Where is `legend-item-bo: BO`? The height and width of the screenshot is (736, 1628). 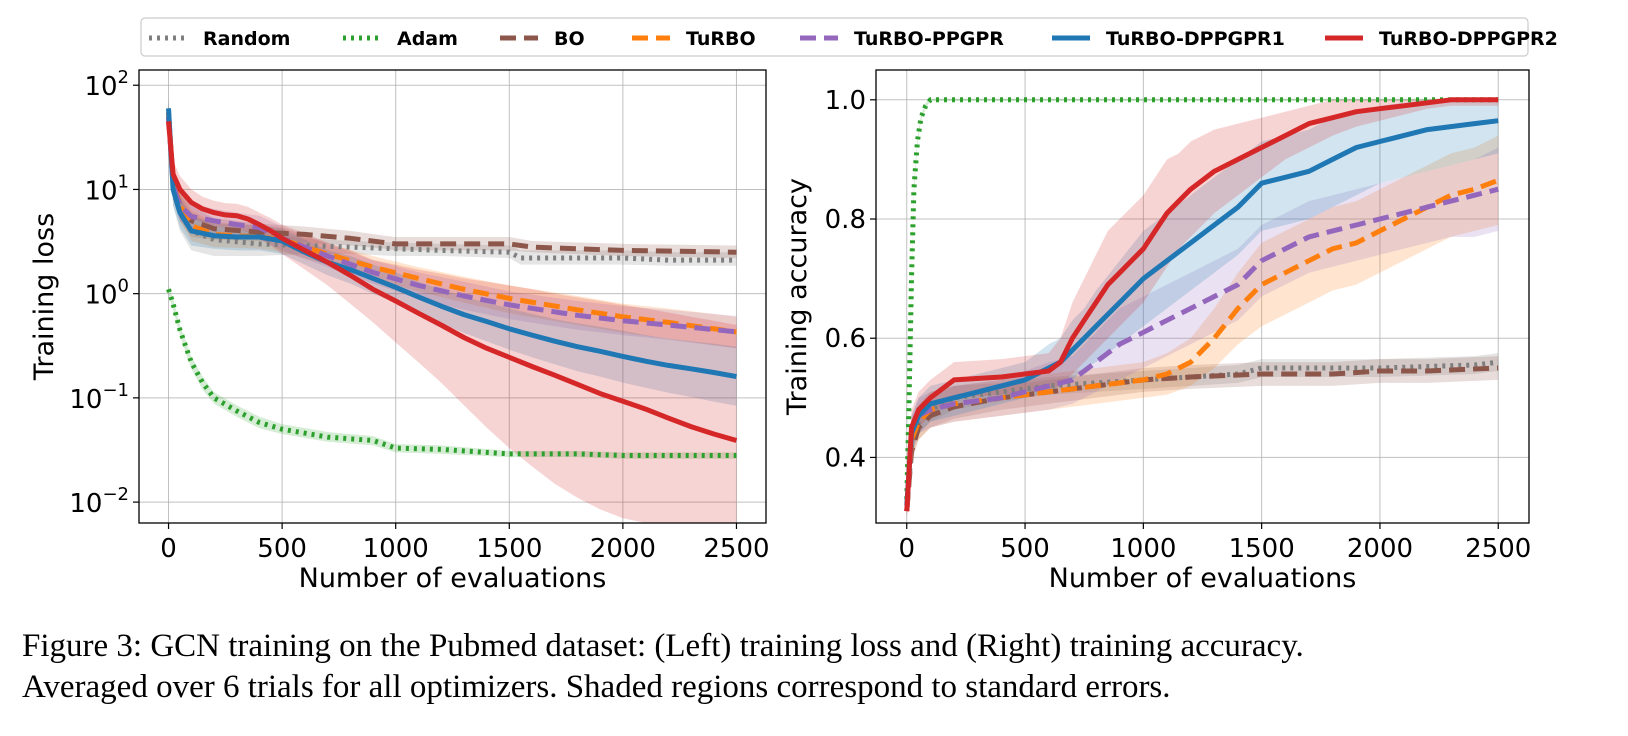
legend-item-bo: BO is located at coordinates (542, 39).